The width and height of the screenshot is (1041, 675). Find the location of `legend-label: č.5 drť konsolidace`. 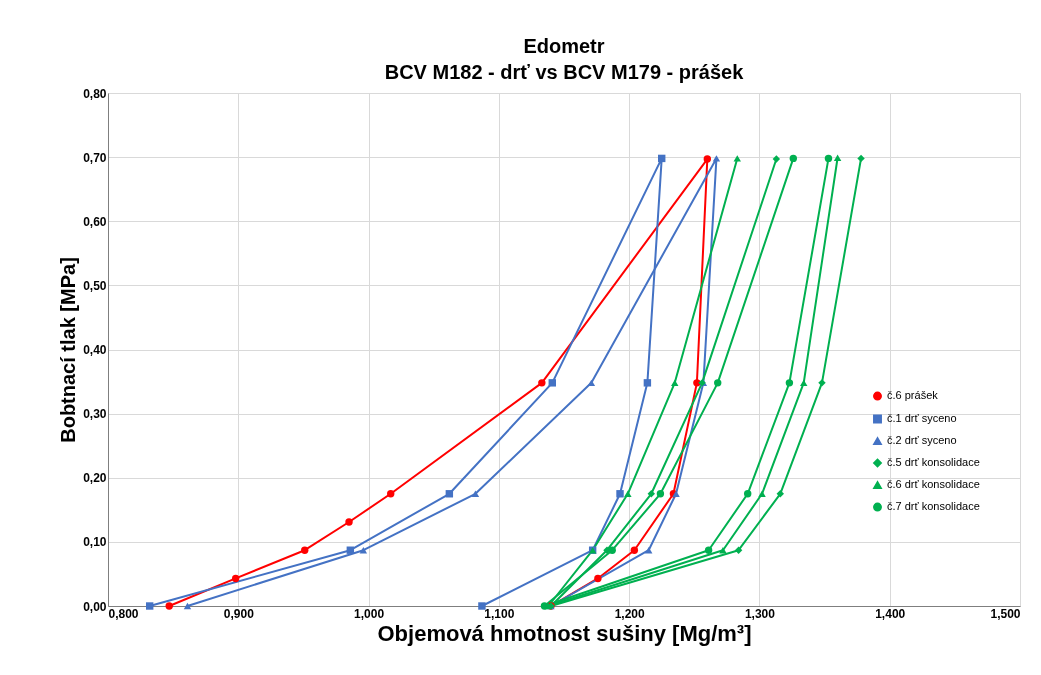

legend-label: č.5 drť konsolidace is located at coordinates (933, 462).